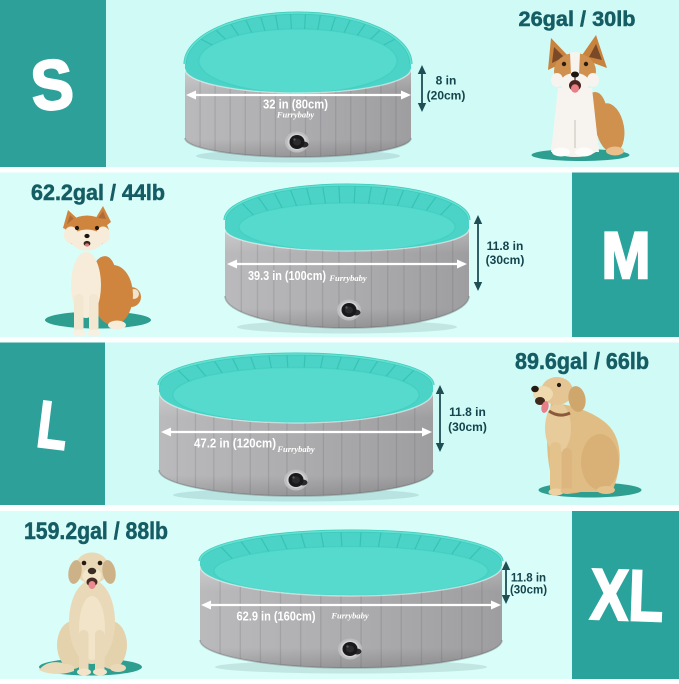 This screenshot has height=684, width=679. I want to click on svg-text: 8 in, so click(446, 81).